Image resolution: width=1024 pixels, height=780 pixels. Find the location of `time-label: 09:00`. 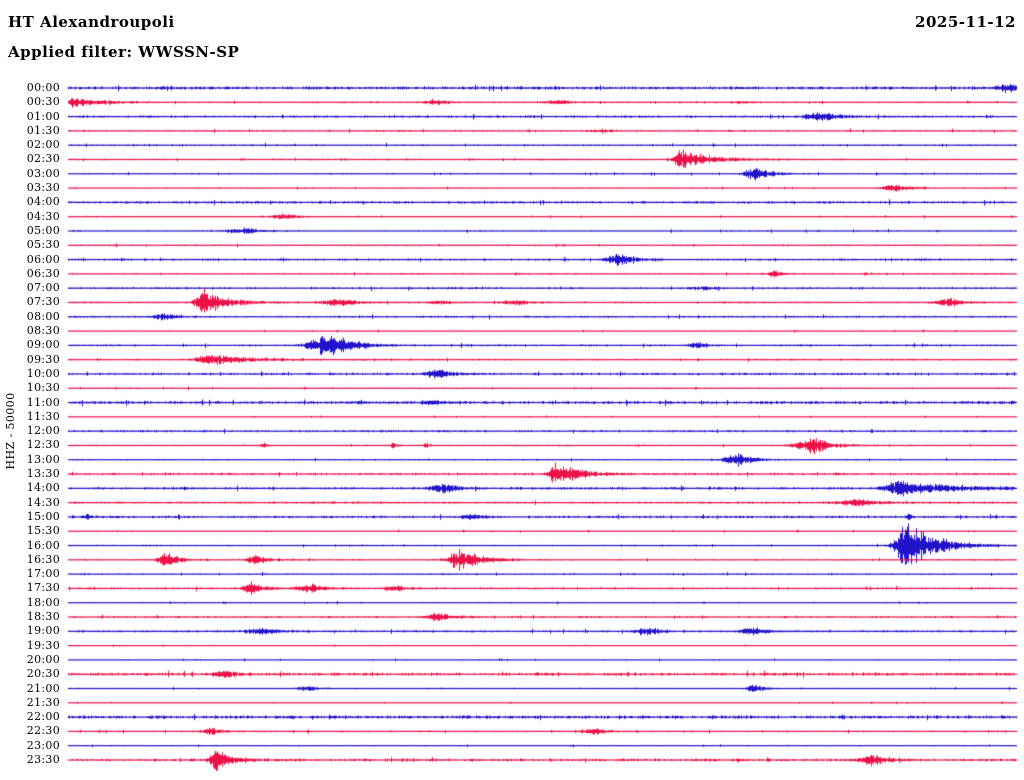

time-label: 09:00 is located at coordinates (43, 345).